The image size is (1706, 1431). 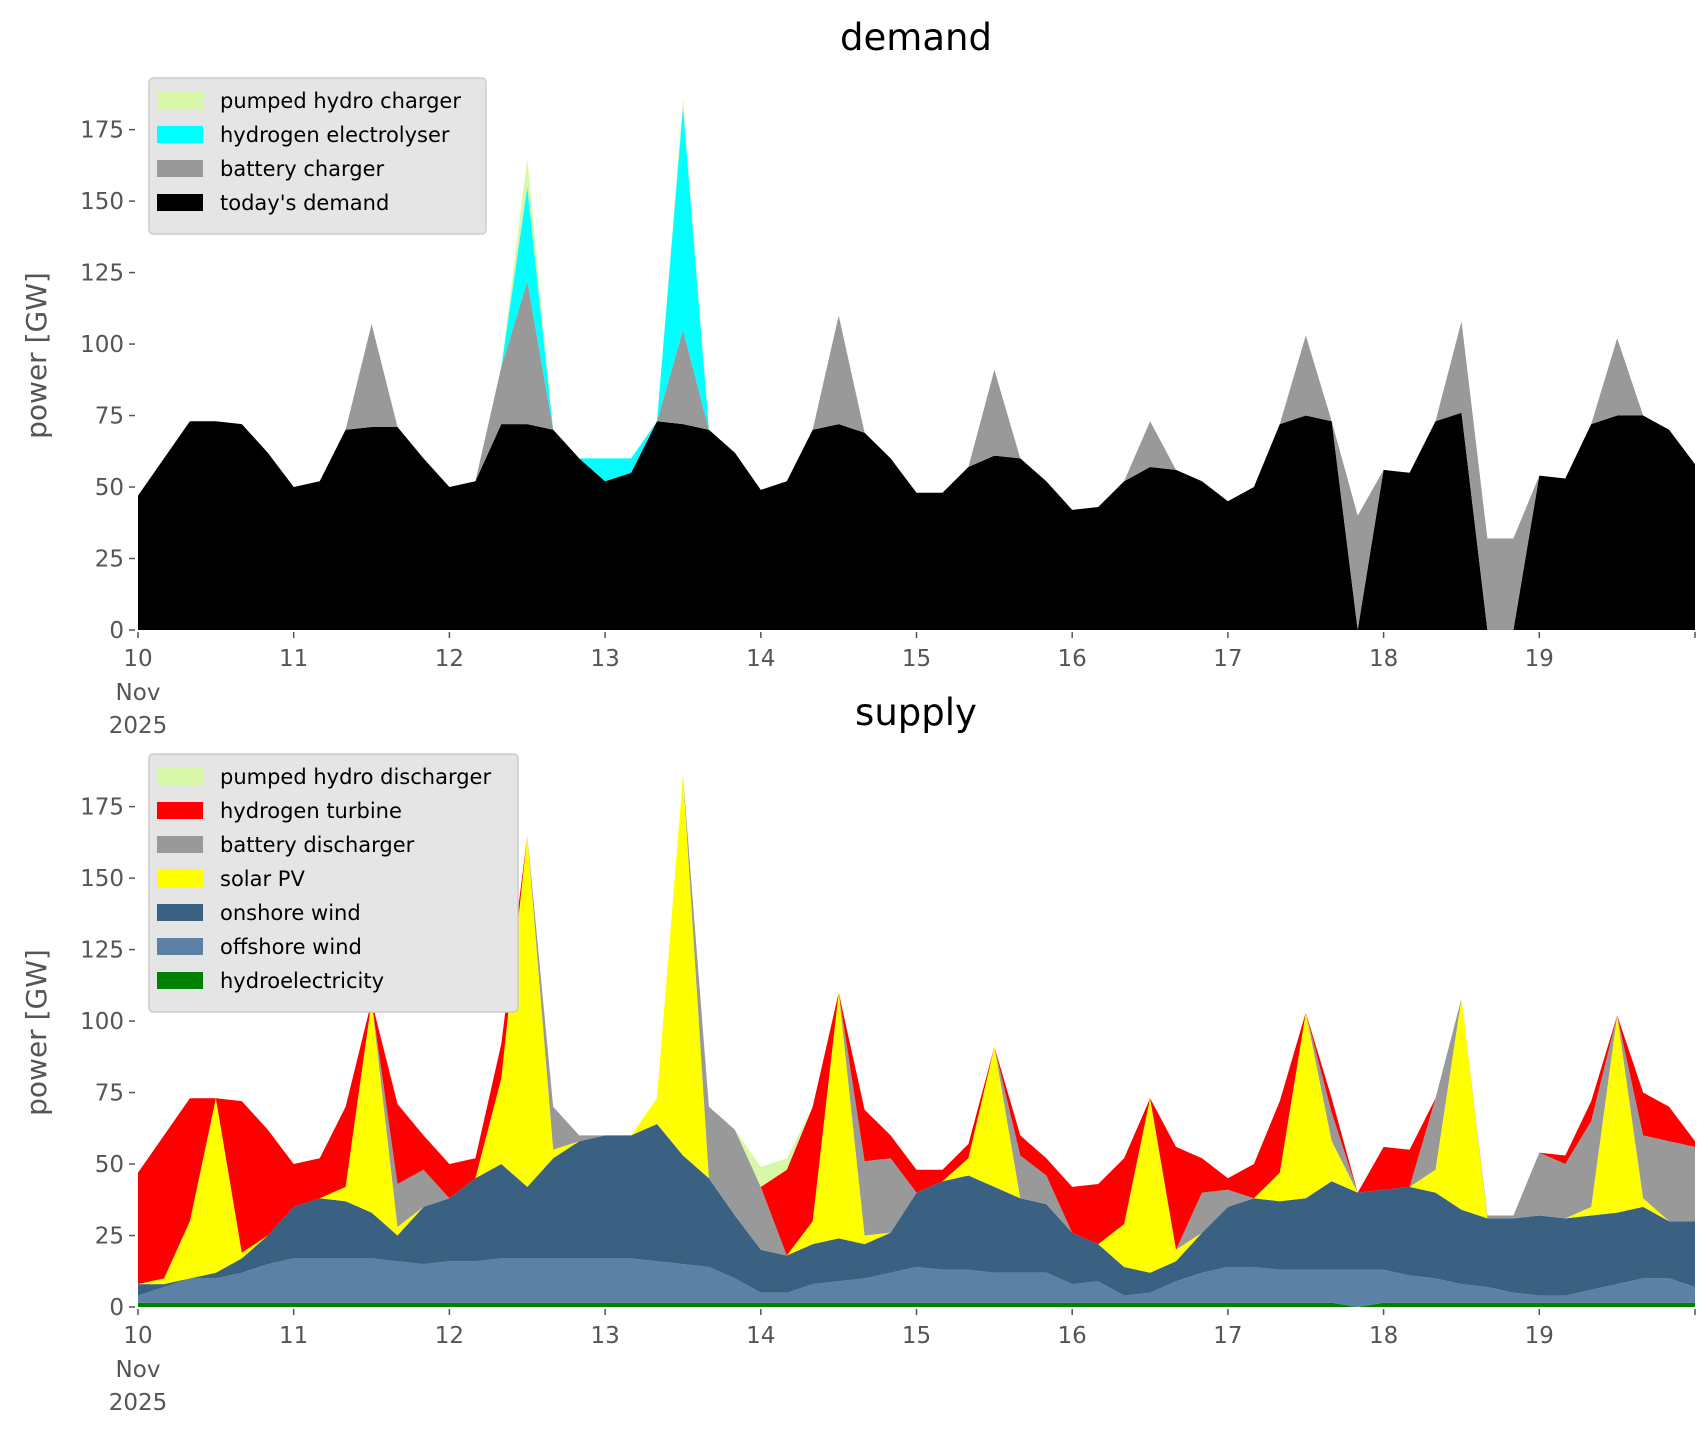 I want to click on legend-label: pumped hydro discharger, so click(x=355, y=777).